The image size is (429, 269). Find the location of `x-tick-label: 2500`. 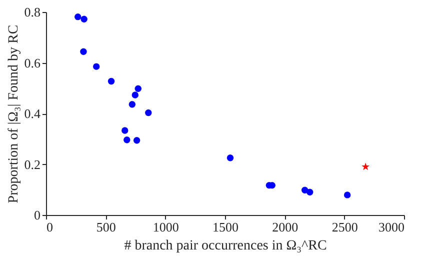

x-tick-label: 2500 is located at coordinates (345, 227).